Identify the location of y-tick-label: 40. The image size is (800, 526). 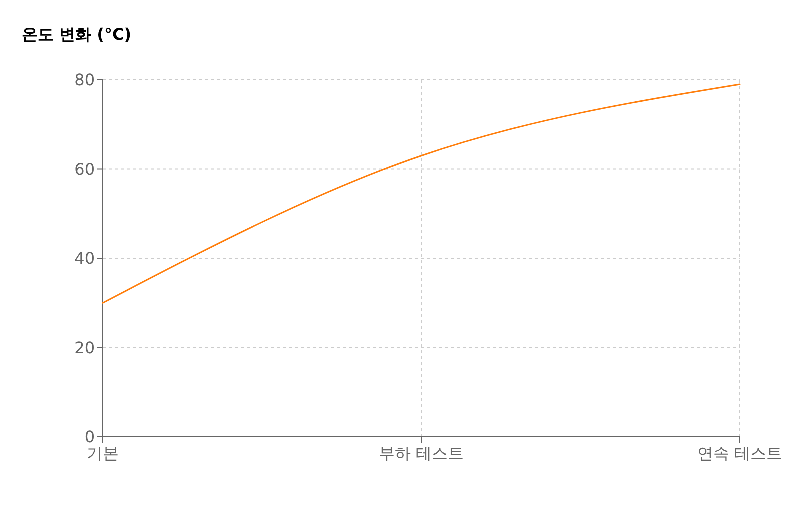
(84, 258).